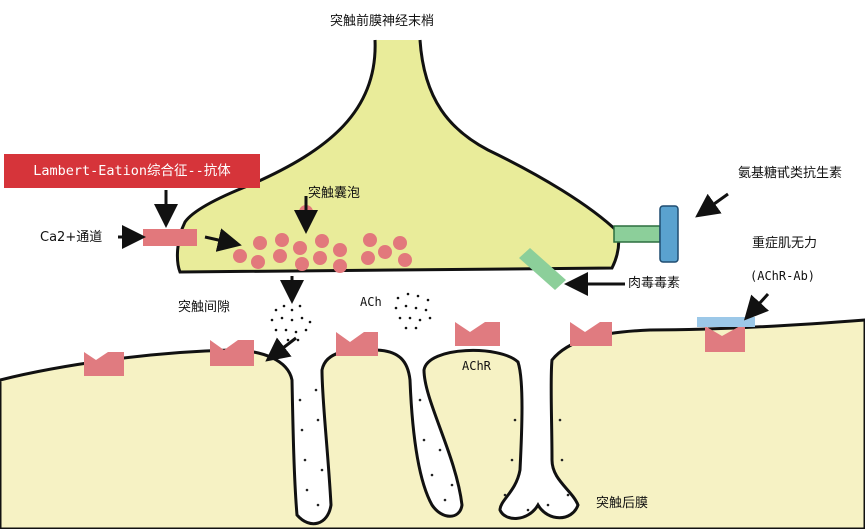  What do you see at coordinates (434, 450) in the screenshot?
I see `fold-dots` at bounding box center [434, 450].